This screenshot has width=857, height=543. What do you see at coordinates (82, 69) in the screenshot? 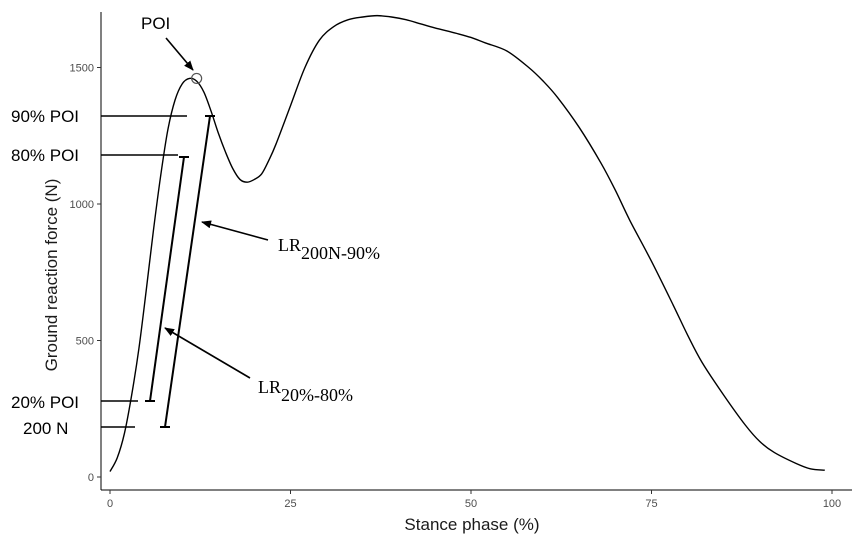
I see `y-tick-label: 1500` at bounding box center [82, 69].